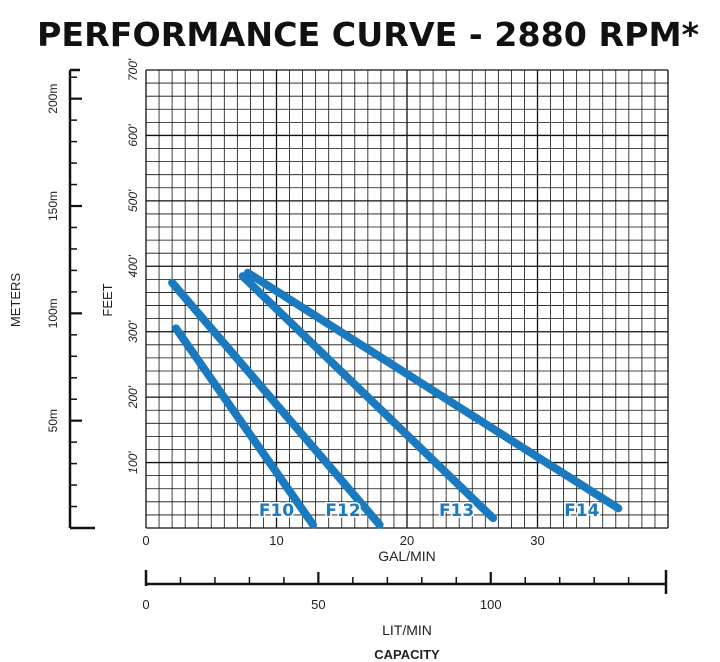 Image resolution: width=720 pixels, height=662 pixels. I want to click on y-tick-label: 400', so click(133, 265).